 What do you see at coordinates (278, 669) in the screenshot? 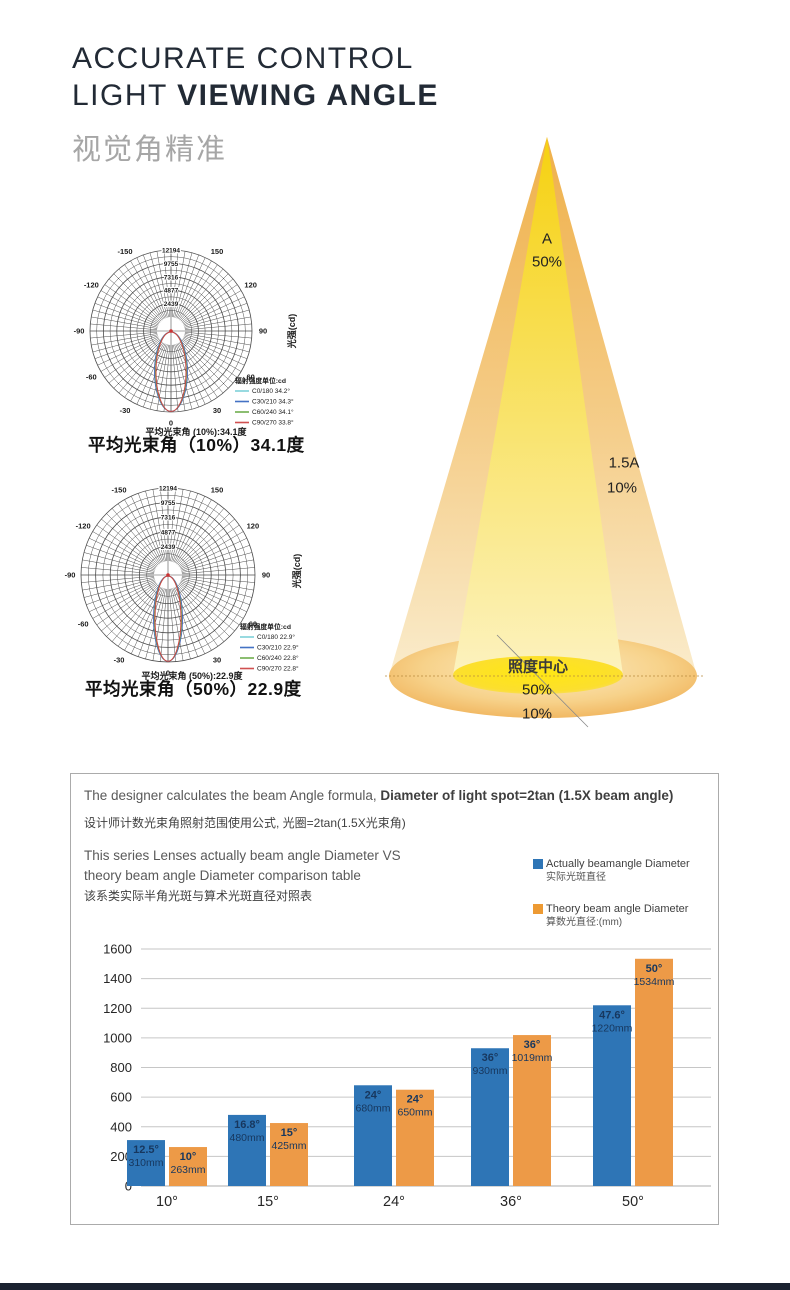
I see `svg-text: C90/270 22.8°` at bounding box center [278, 669].